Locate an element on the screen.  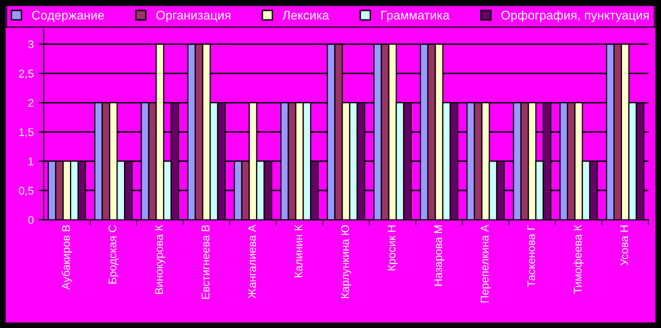
y-tick-label: 2 is located at coordinates (31, 102).